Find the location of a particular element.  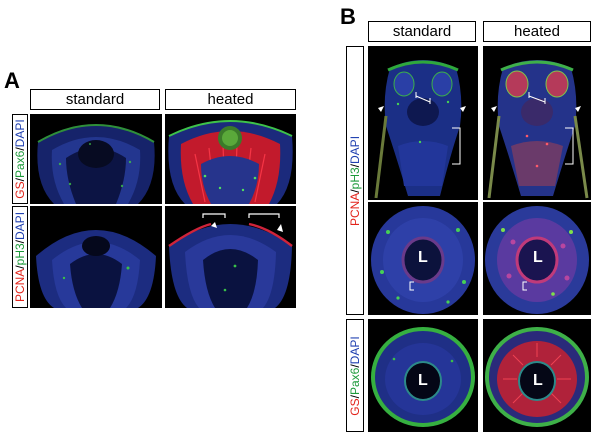

panel-a-condition-standard: standard is located at coordinates (95, 99).